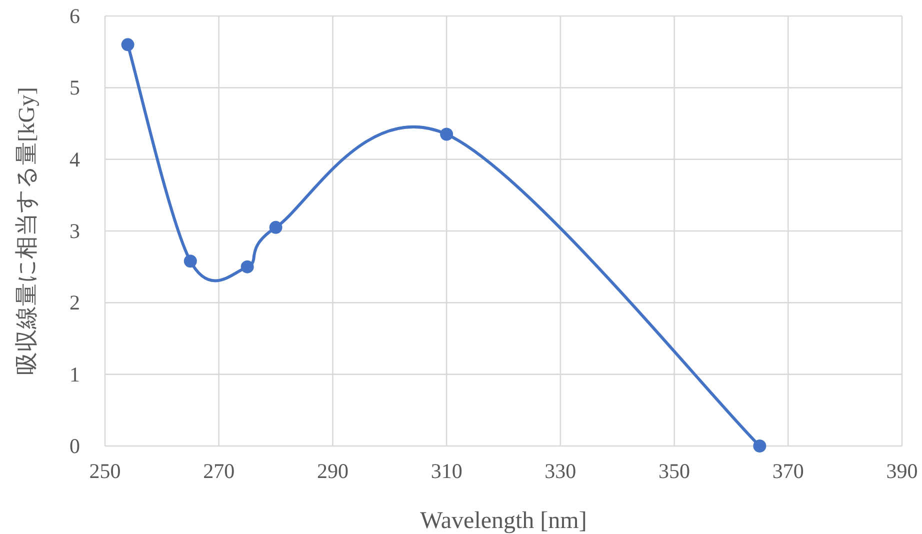  What do you see at coordinates (75, 16) in the screenshot?
I see `y-tick-label: 6` at bounding box center [75, 16].